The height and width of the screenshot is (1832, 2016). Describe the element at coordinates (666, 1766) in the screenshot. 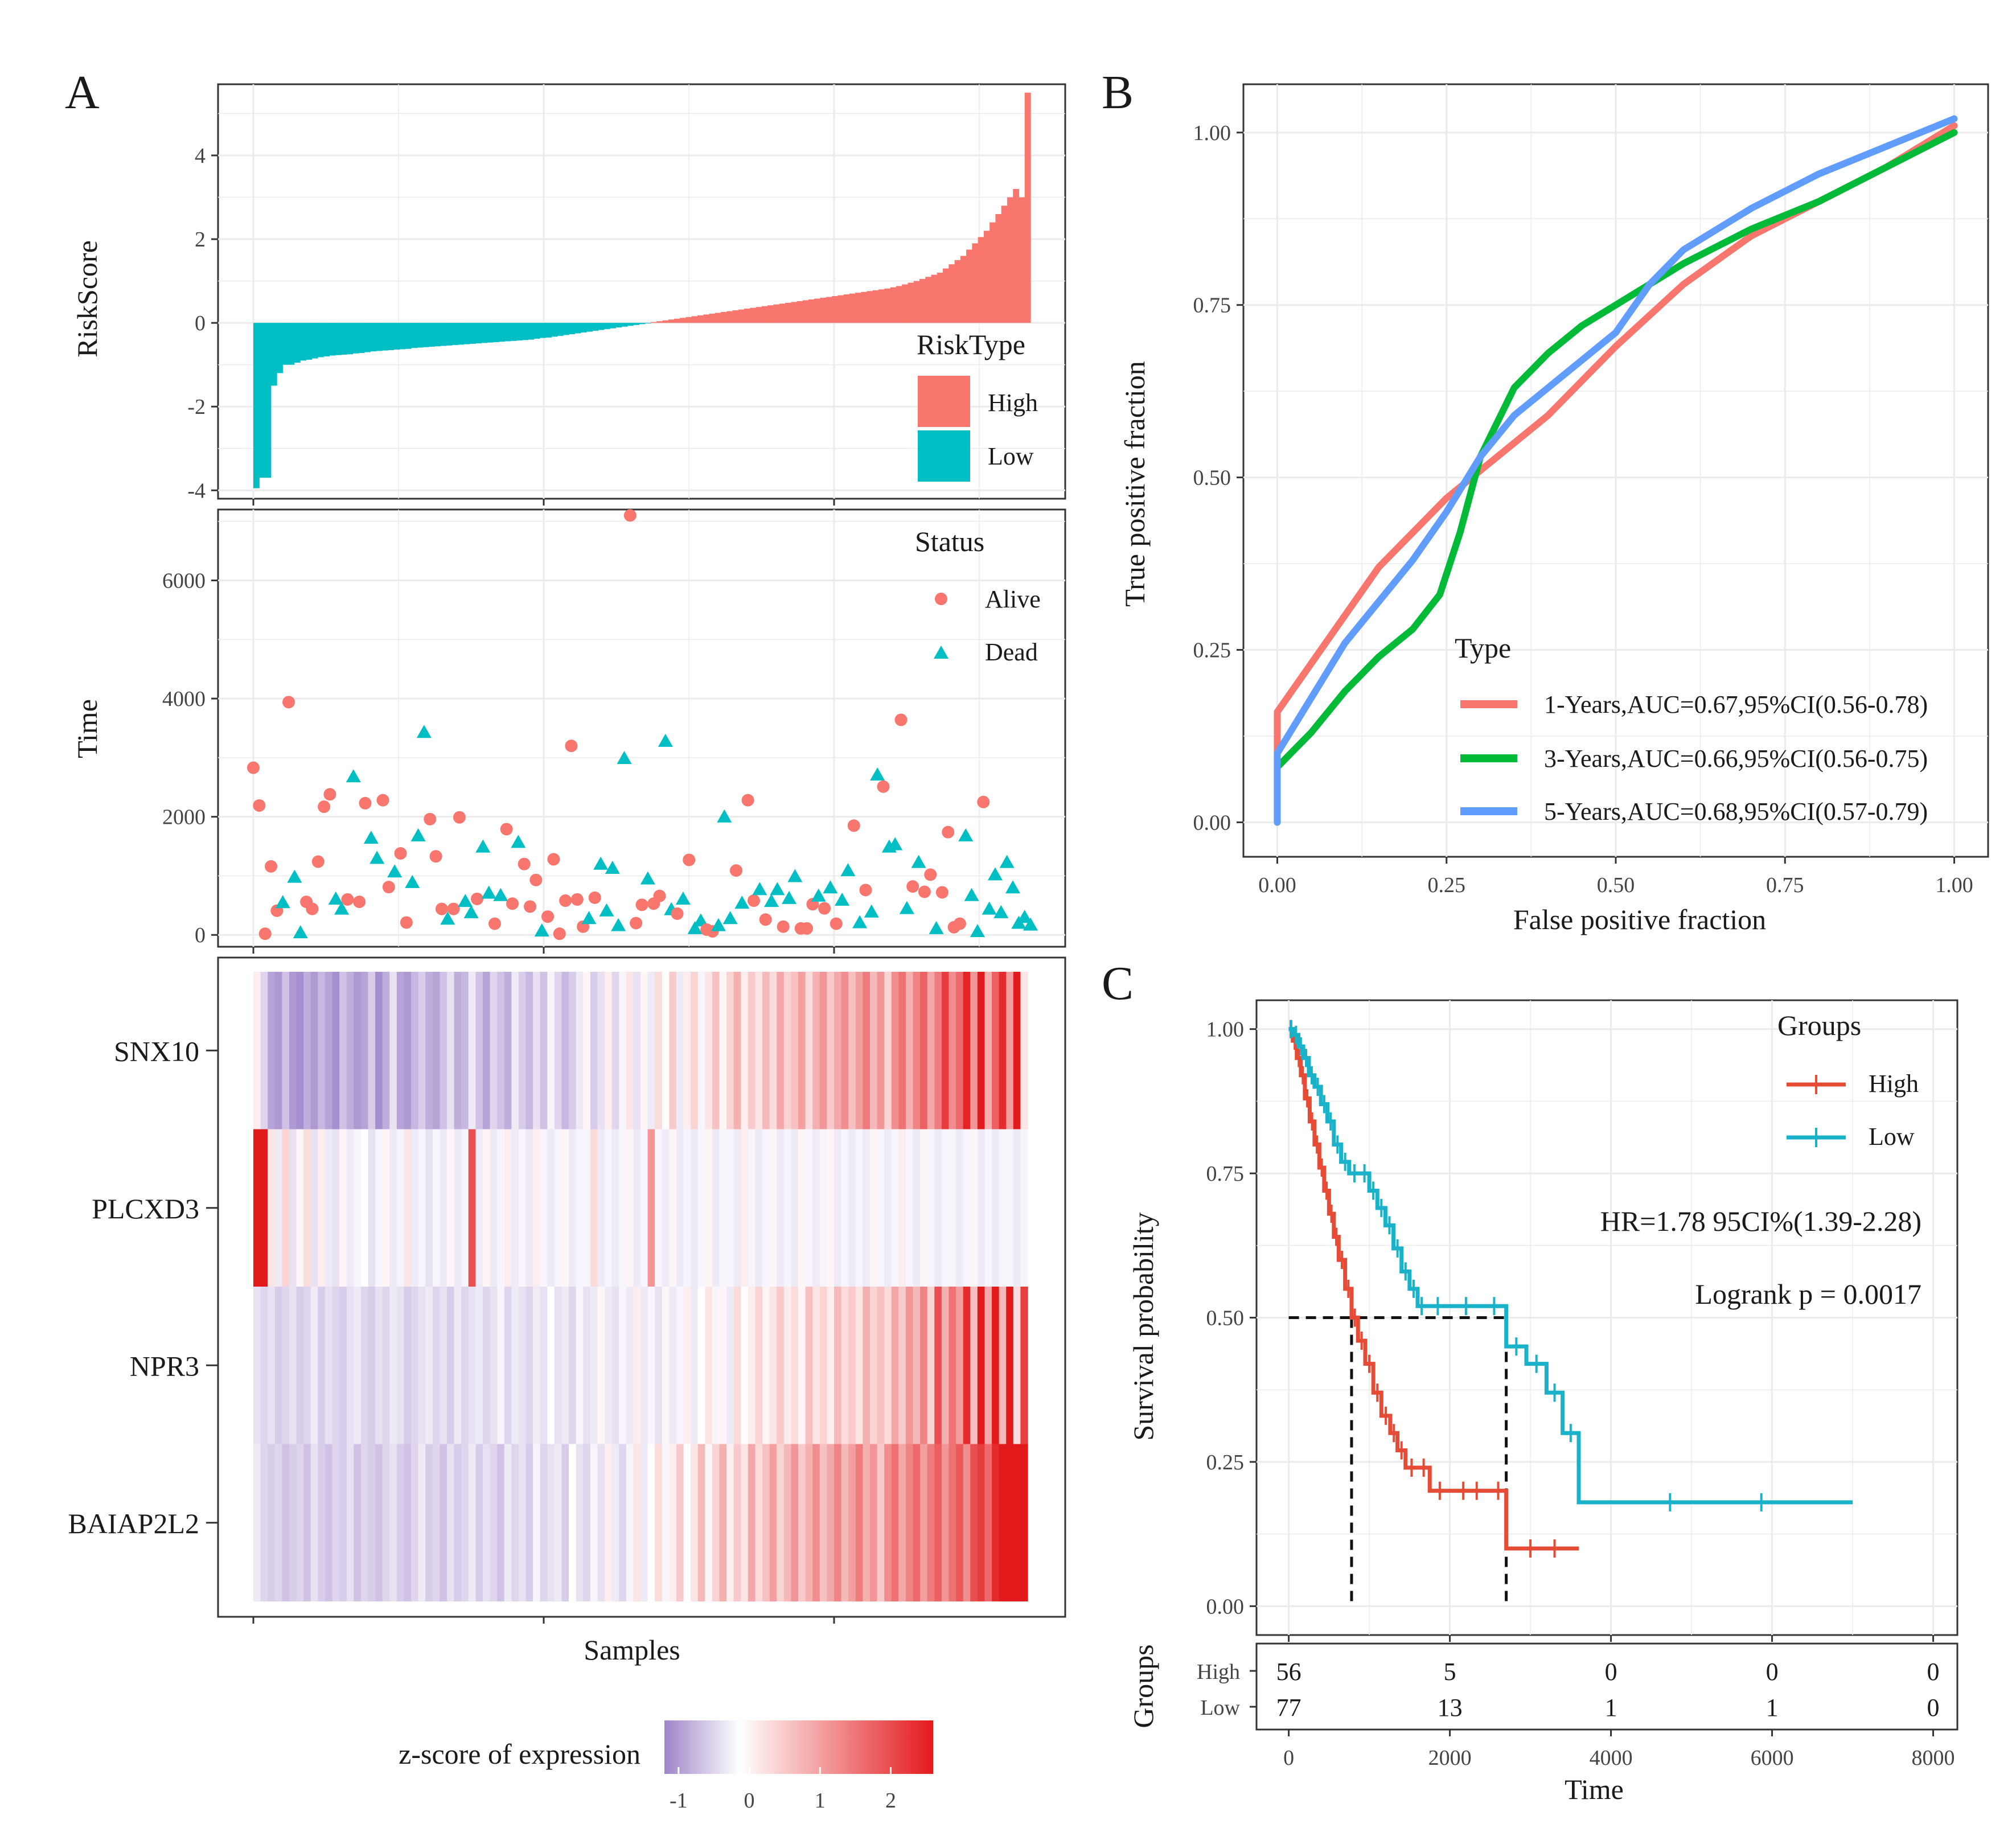

I see `zscore-colorbar: z-score of expression -1 0 1 2` at that location.